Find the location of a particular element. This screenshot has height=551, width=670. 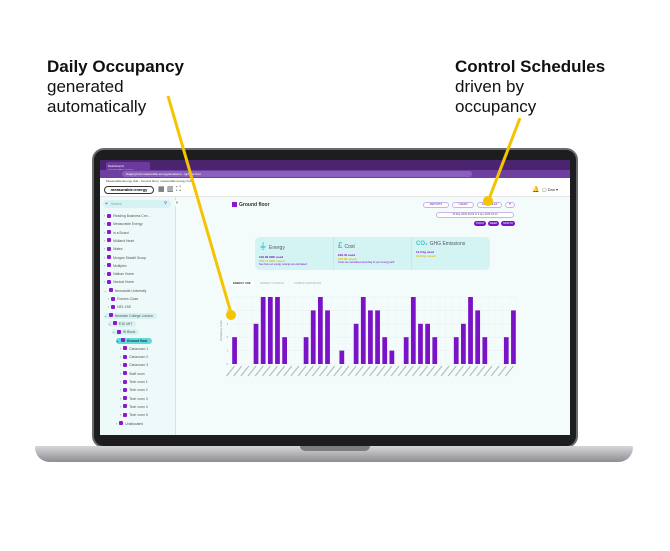

cost-saved: £45.08 saved is located at coordinates (347, 259).